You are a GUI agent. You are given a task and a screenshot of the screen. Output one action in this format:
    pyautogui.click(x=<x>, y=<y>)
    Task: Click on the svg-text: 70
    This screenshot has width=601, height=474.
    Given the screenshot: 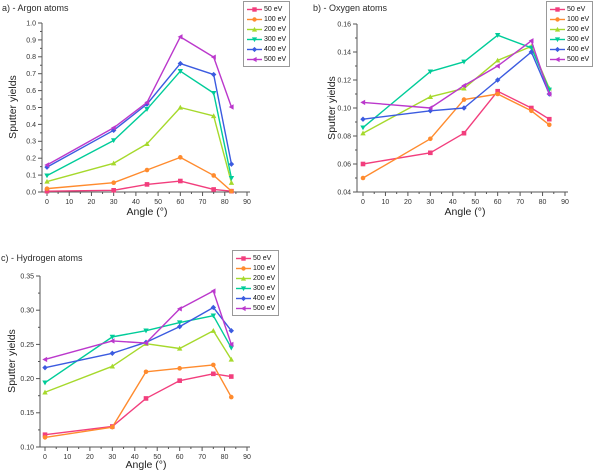 What is the action you would take?
    pyautogui.click(x=203, y=202)
    